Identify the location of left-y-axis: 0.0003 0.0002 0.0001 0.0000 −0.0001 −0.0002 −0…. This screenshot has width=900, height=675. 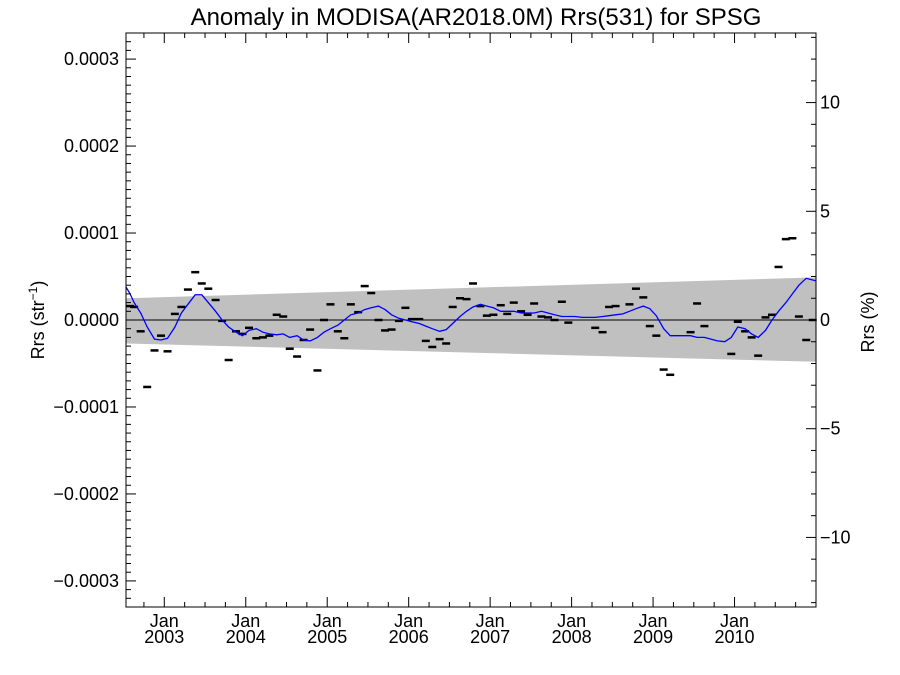
(94, 320).